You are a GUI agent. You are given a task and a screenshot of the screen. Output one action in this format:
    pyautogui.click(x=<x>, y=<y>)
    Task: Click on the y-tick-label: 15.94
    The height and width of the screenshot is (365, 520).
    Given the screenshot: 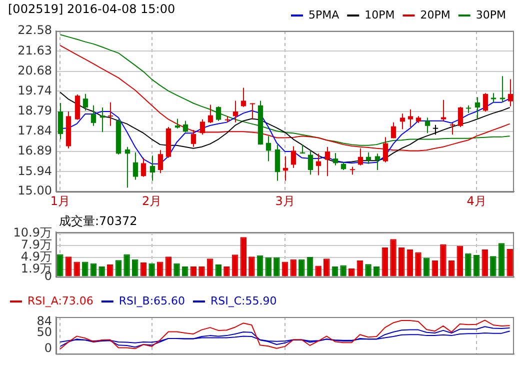 What is the action you would take?
    pyautogui.click(x=35, y=171)
    